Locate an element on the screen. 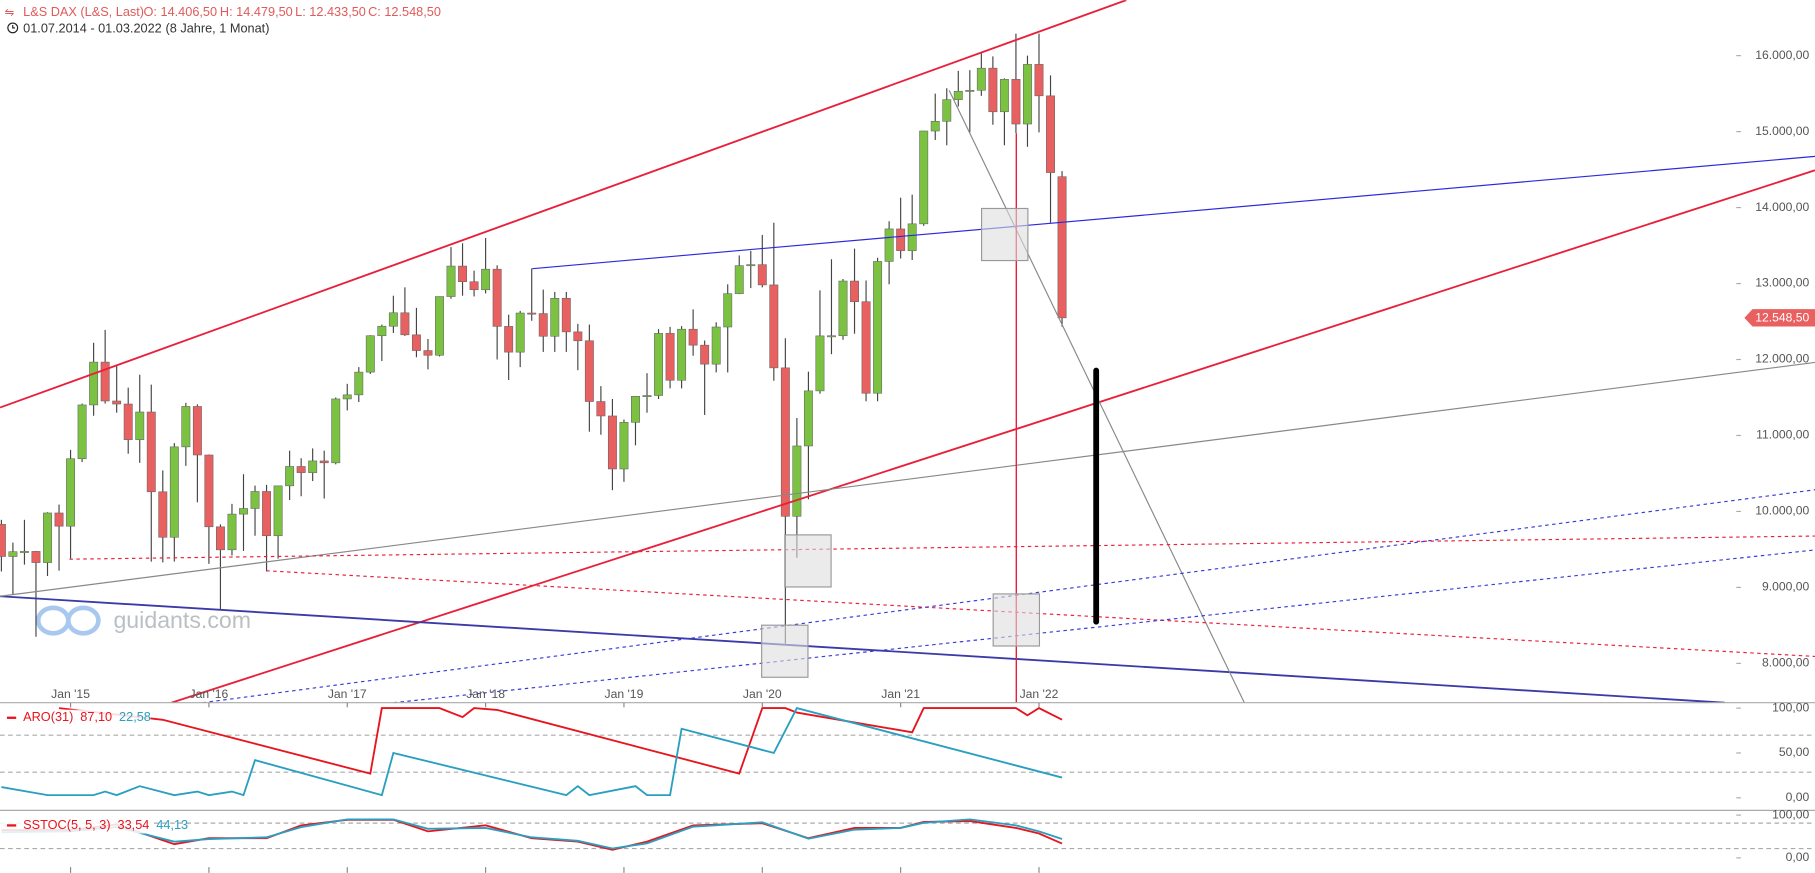 Image resolution: width=1815 pixels, height=873 pixels. ohlc-high: H: 14.479,50 is located at coordinates (256, 11).